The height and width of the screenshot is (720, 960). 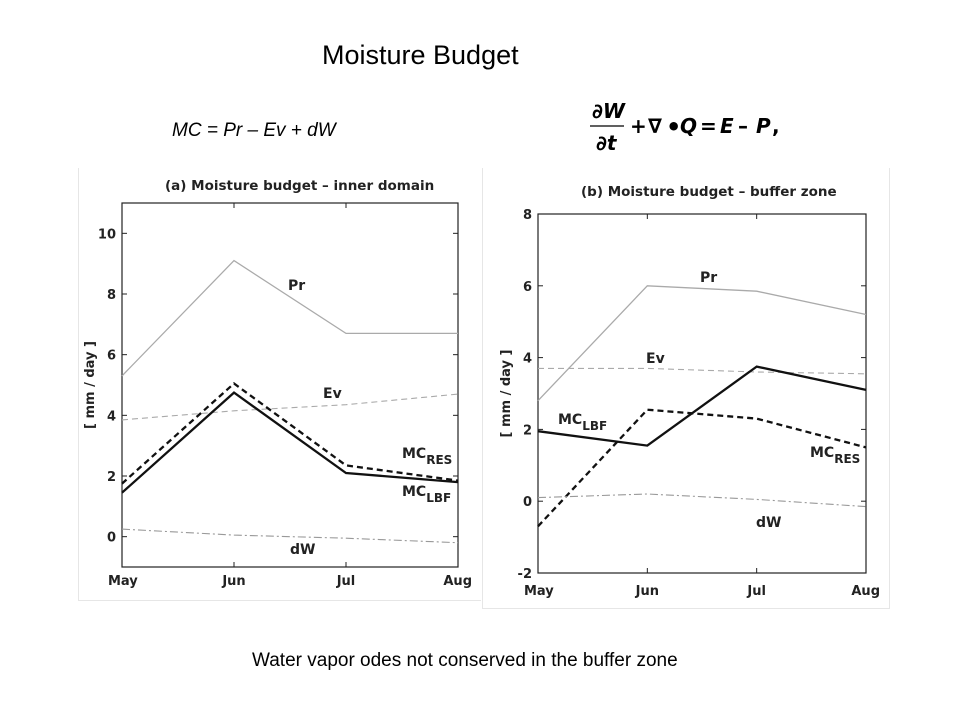 What do you see at coordinates (709, 192) in the screenshot?
I see `chart-title-b: (b) Moisture budget – buffer zone` at bounding box center [709, 192].